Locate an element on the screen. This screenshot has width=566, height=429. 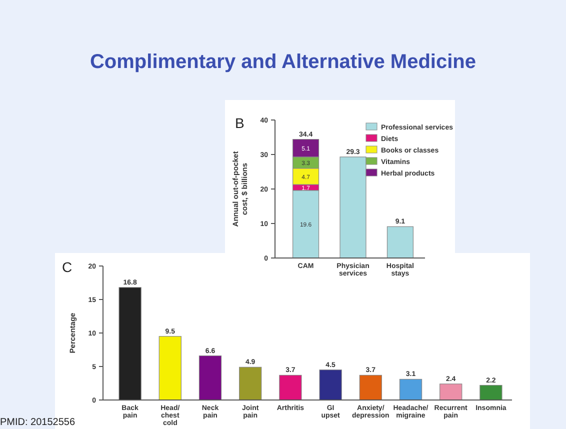
text: B is located at coordinates (239, 123).